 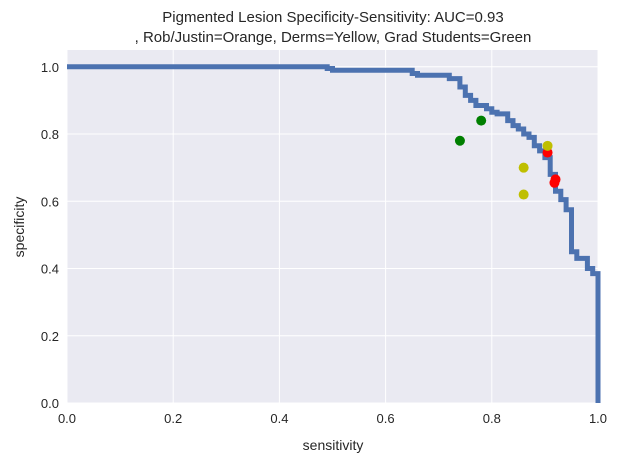 I want to click on y-tick-label-2: 0.4, so click(x=50, y=269).